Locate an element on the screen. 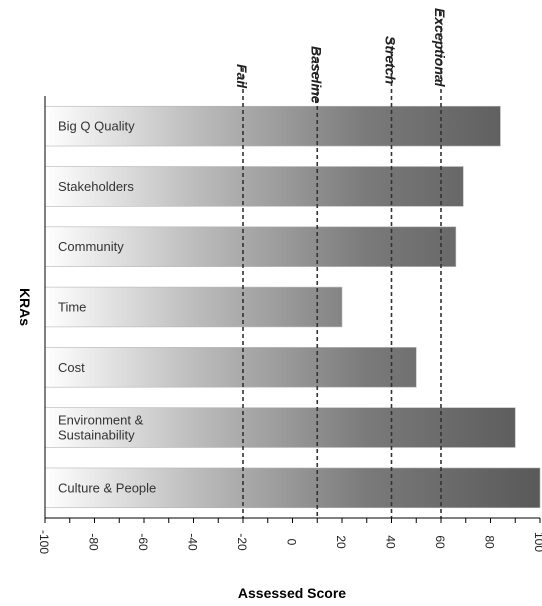  x-tick-label: -80 is located at coordinates (94, 542).